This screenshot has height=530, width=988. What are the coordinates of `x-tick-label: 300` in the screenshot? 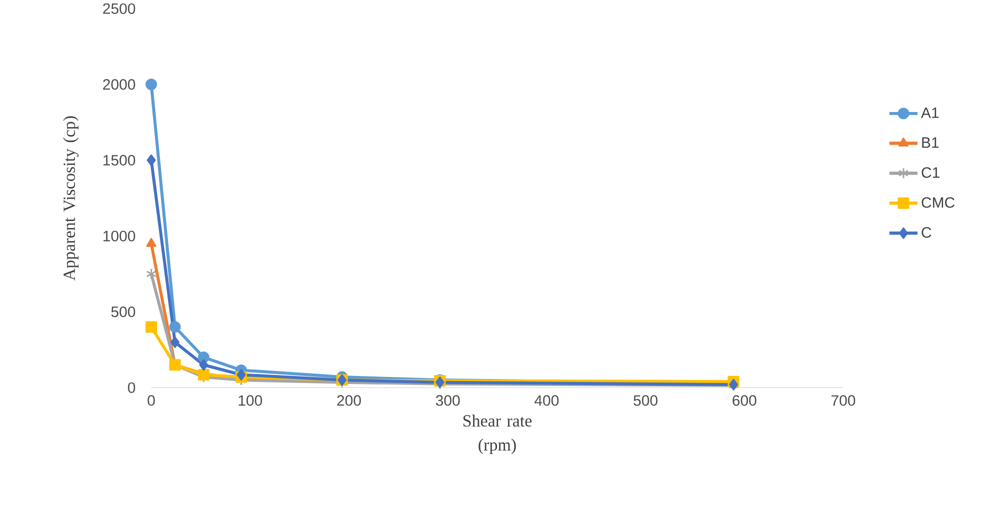 It's located at (448, 400).